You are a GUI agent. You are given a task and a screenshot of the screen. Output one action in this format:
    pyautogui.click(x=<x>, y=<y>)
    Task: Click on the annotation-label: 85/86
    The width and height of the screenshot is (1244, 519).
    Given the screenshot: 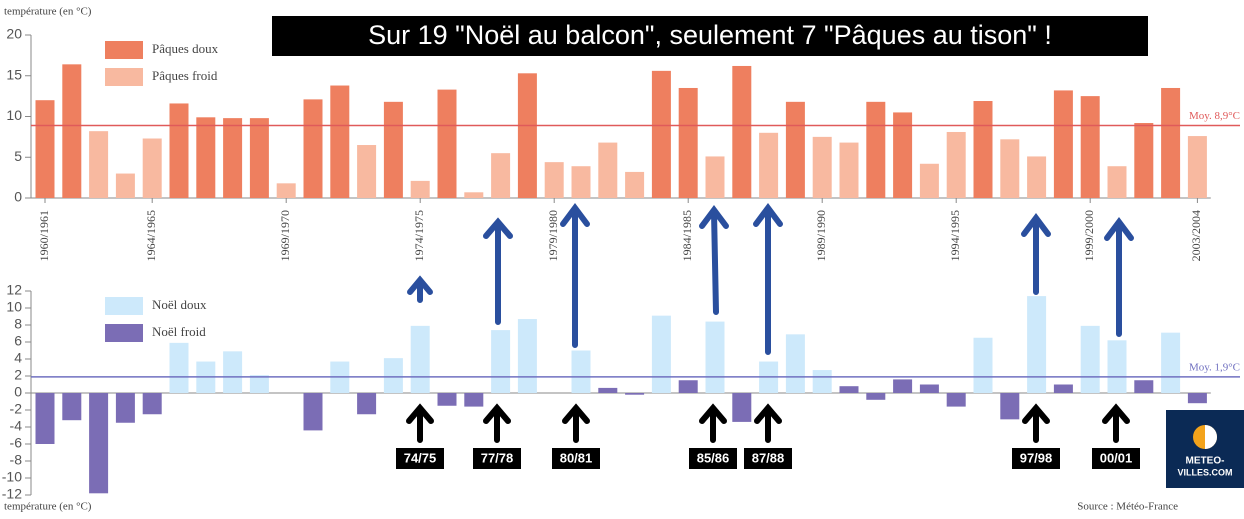 What is the action you would take?
    pyautogui.click(x=713, y=457)
    